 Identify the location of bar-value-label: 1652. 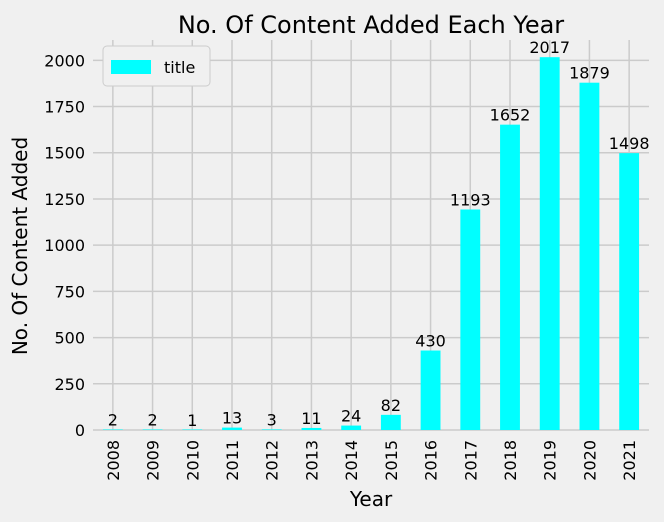
(510, 115).